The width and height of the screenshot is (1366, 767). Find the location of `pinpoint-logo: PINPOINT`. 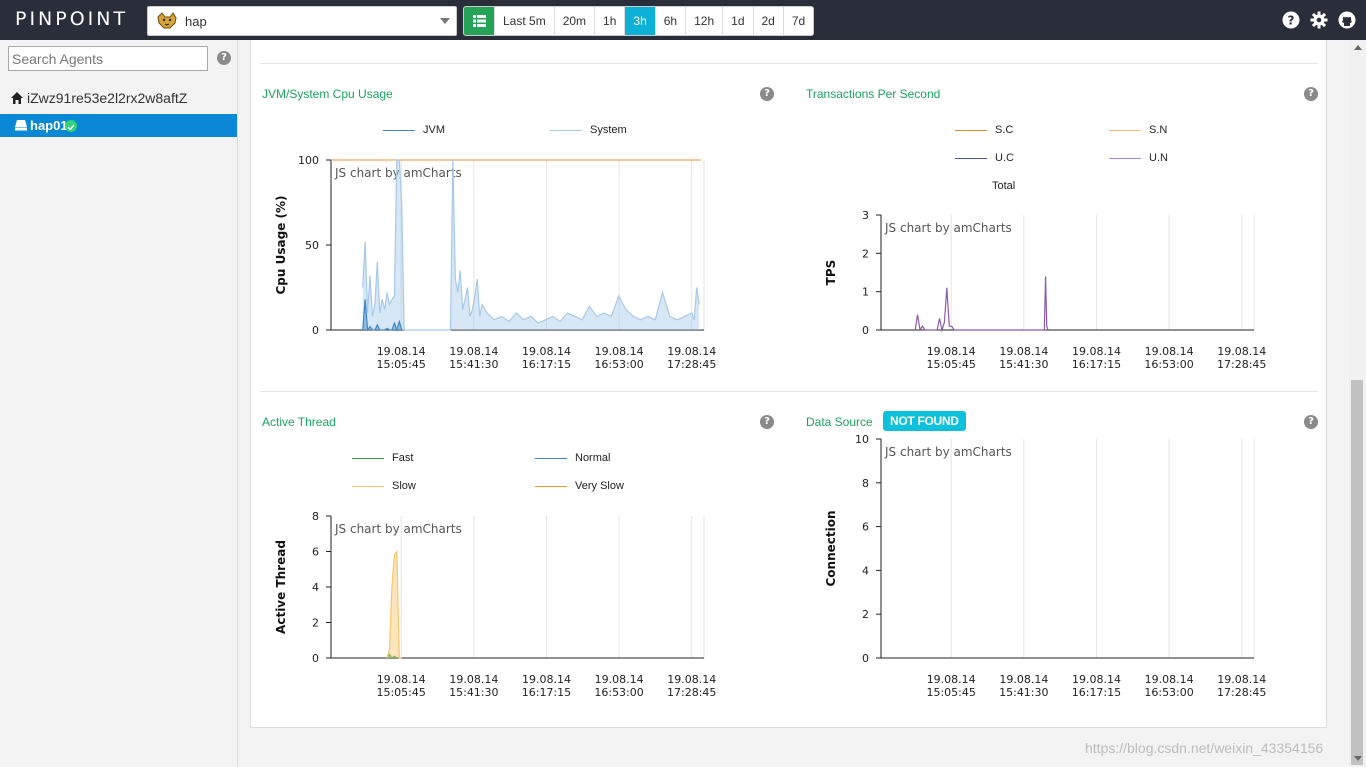

pinpoint-logo: PINPOINT is located at coordinates (72, 19).